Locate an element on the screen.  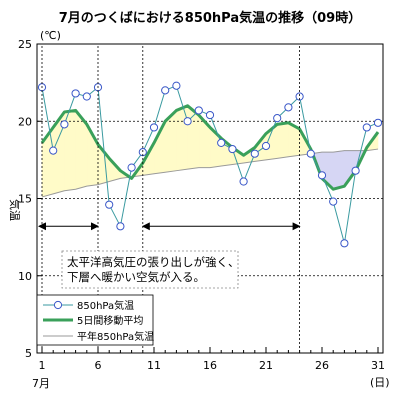
y-axis-label: 気温 is located at coordinates (15, 210).